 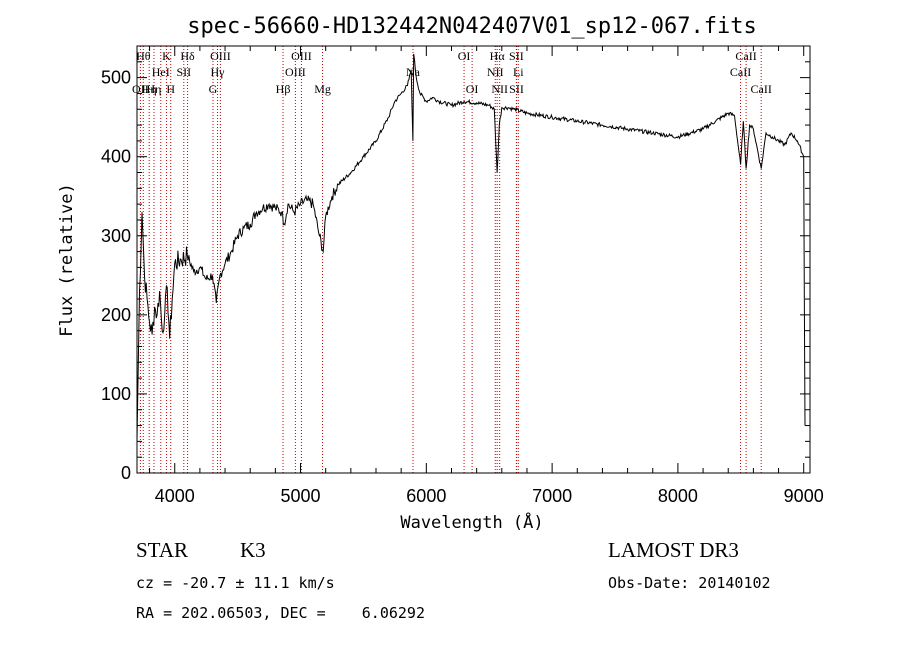 I want to click on y-tick-label-0: 0, so click(x=126, y=473).